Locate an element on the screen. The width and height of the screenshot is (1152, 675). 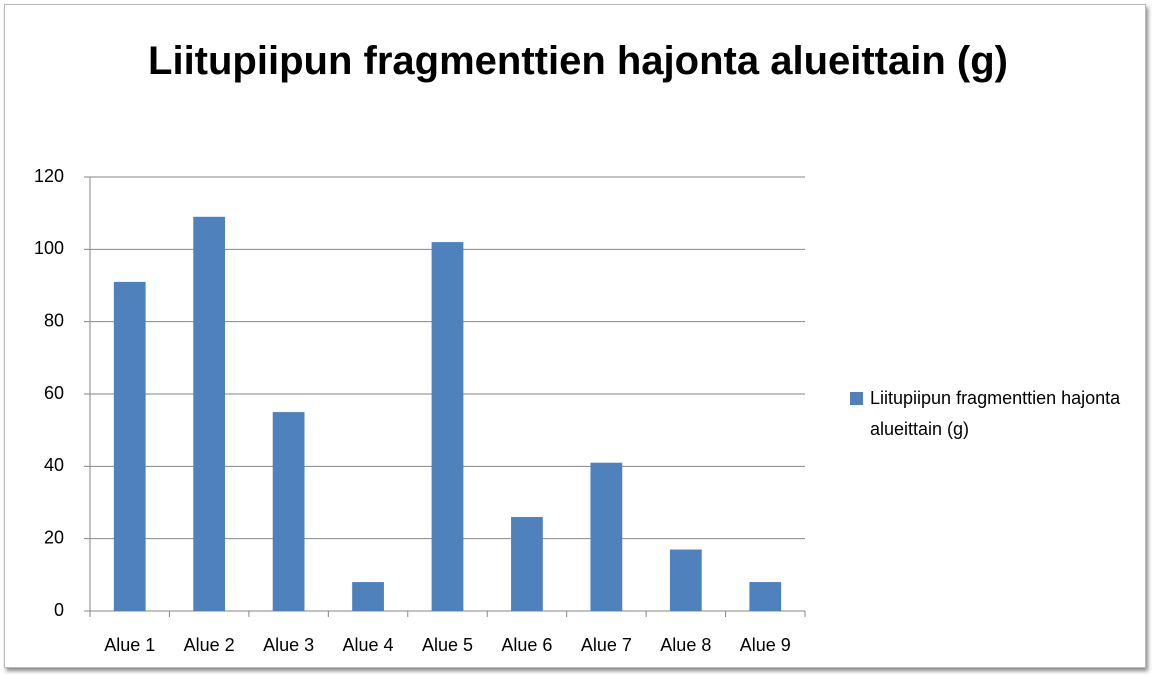
x-tick-label: Alue 5 is located at coordinates (447, 645).